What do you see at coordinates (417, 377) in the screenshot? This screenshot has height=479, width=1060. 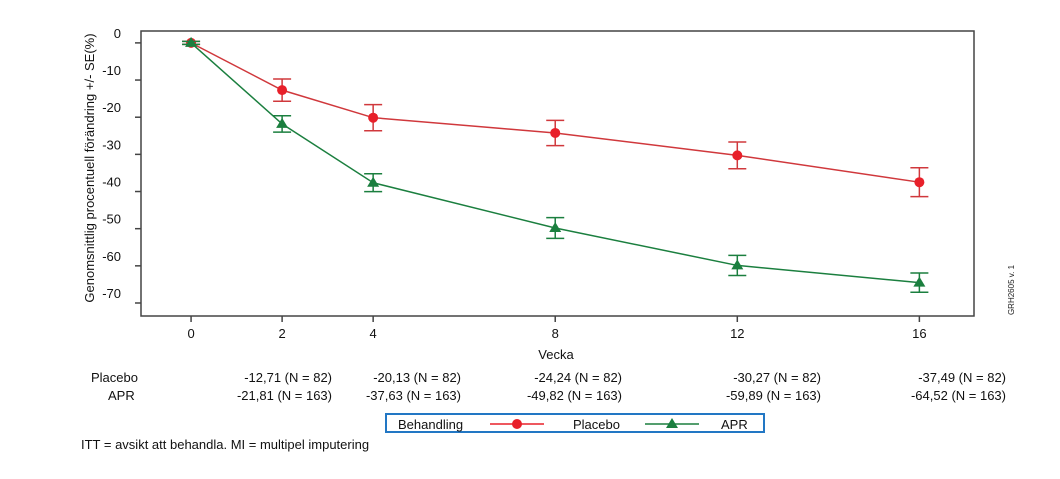 I see `table-cell: -20,13 (N = 82)` at bounding box center [417, 377].